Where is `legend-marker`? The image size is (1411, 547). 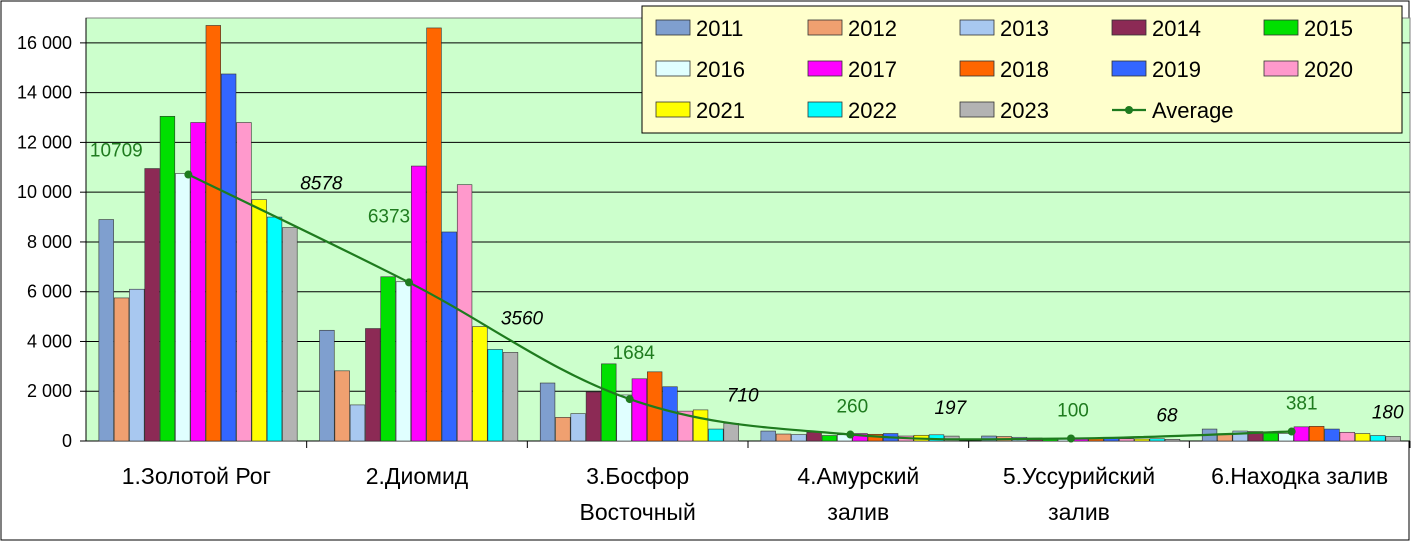 legend-marker is located at coordinates (1129, 110).